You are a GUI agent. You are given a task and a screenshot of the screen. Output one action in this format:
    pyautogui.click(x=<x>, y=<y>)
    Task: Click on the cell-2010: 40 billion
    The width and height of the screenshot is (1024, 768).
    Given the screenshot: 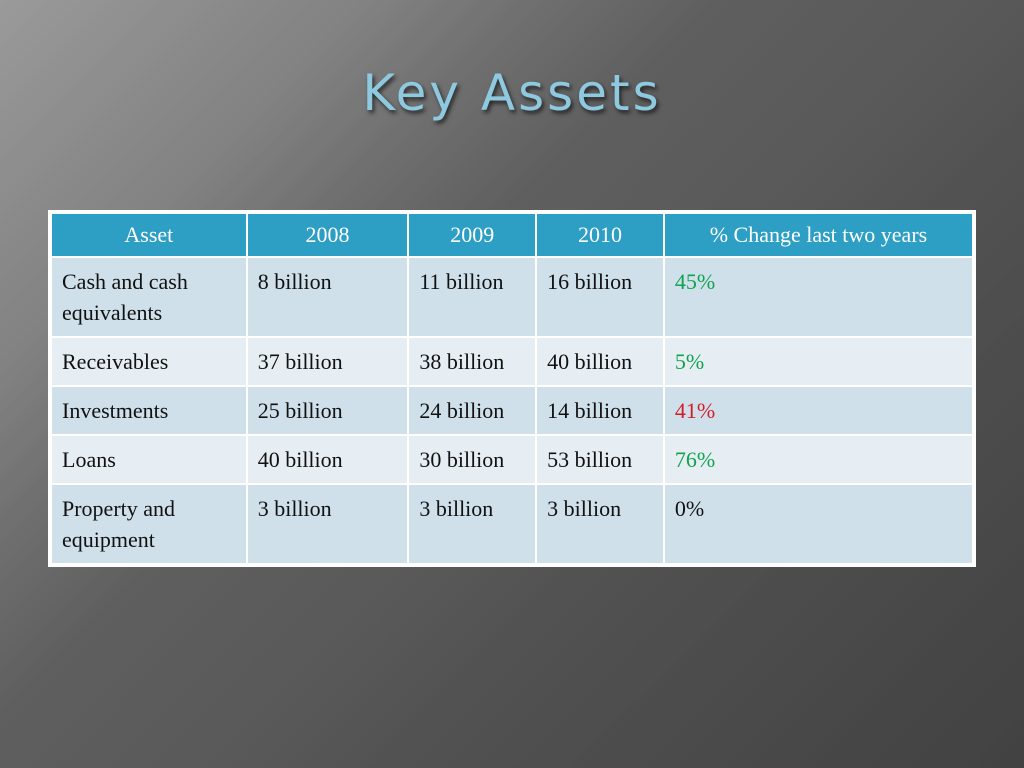 What is the action you would take?
    pyautogui.click(x=600, y=361)
    